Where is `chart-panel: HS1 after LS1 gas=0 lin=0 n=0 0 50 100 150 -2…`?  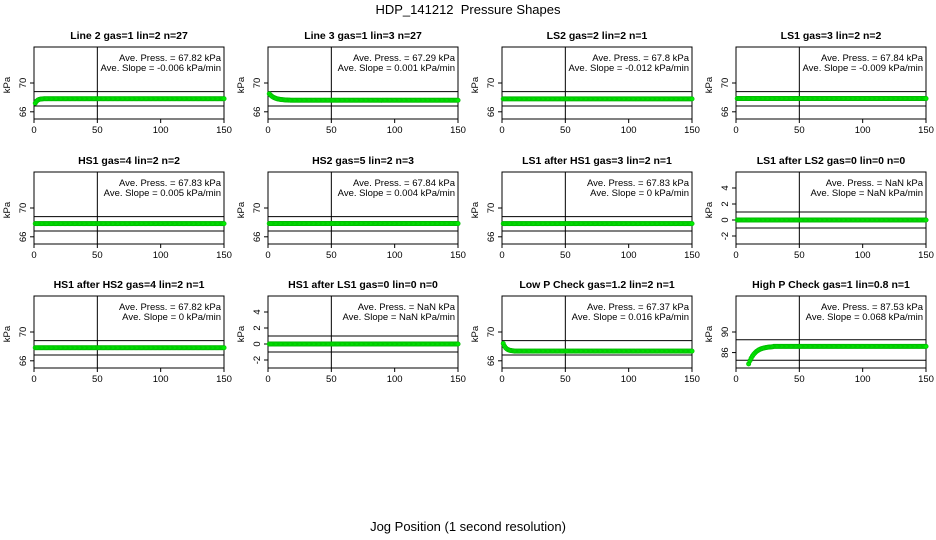
chart-panel: HS1 after LS1 gas=0 lin=0 n=0 0 50 100 150 -2… is located at coordinates (351, 332).